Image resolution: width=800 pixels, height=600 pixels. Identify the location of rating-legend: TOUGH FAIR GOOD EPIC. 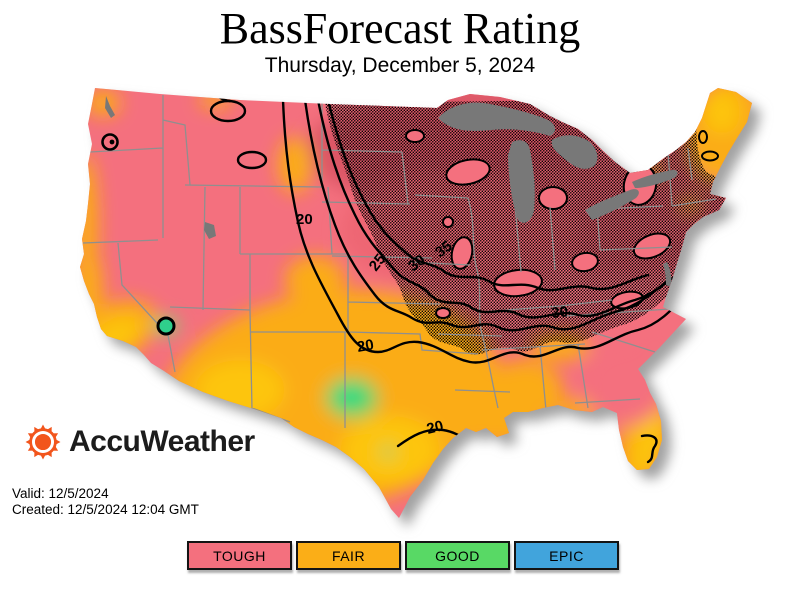
(403, 555).